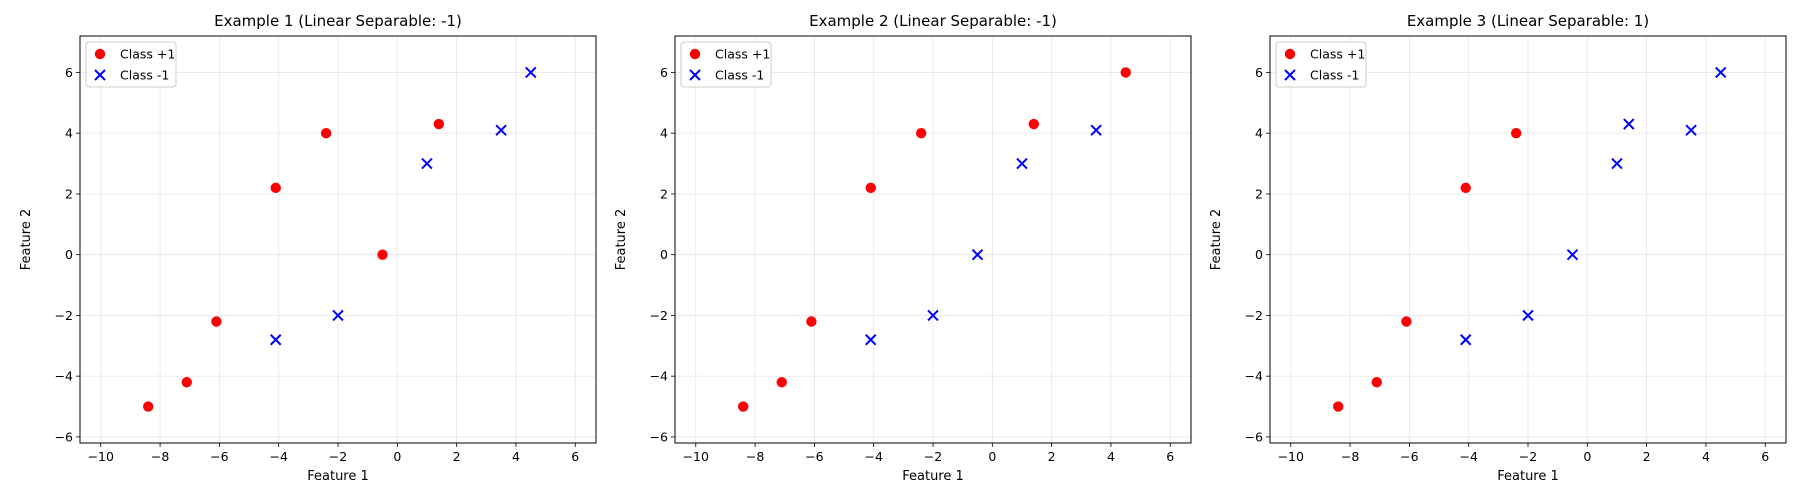 The height and width of the screenshot is (500, 1800). Describe the element at coordinates (664, 193) in the screenshot. I see `y-tick-label: 2` at that location.